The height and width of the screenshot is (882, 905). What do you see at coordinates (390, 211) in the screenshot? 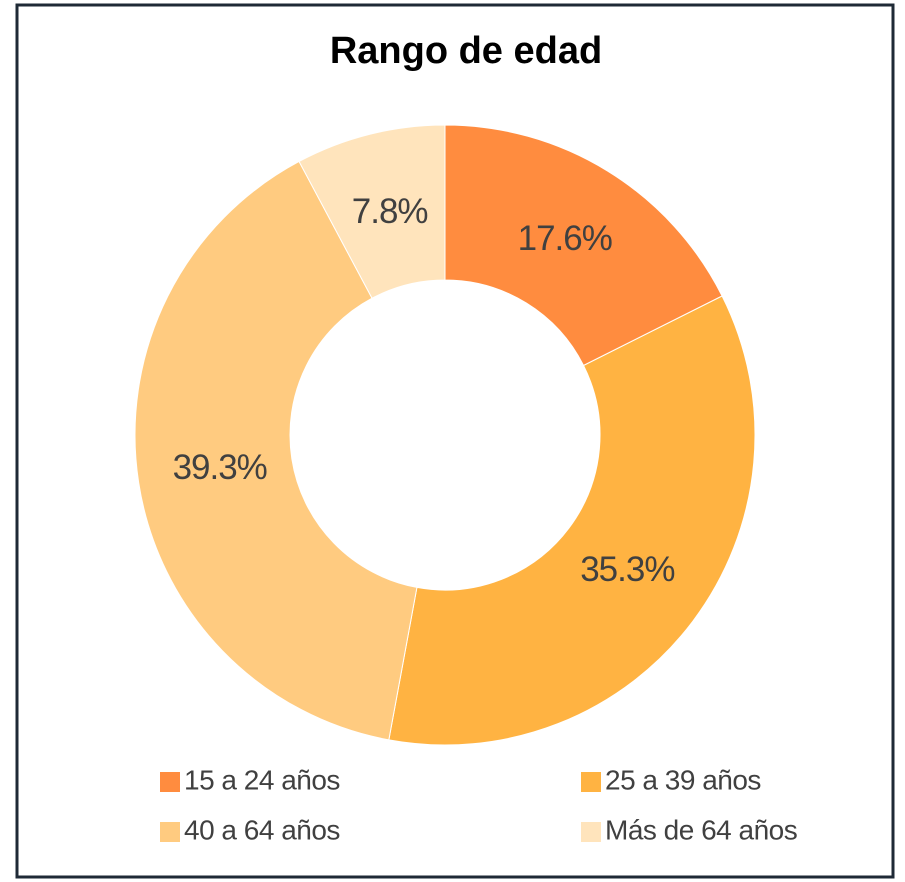
I see `value-label: 7.8%` at bounding box center [390, 211].